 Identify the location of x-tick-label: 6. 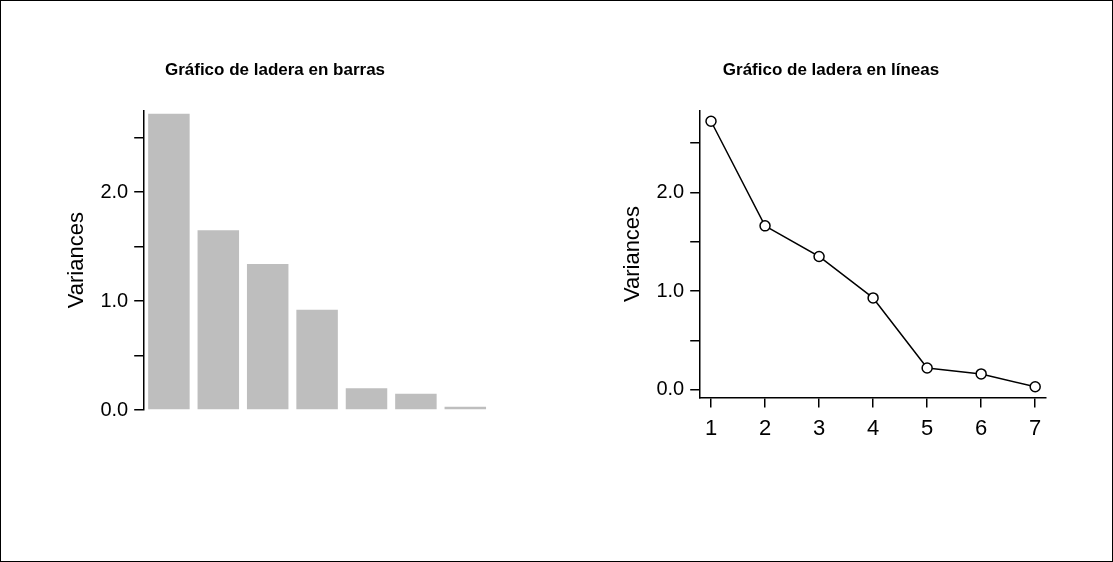
(981, 427).